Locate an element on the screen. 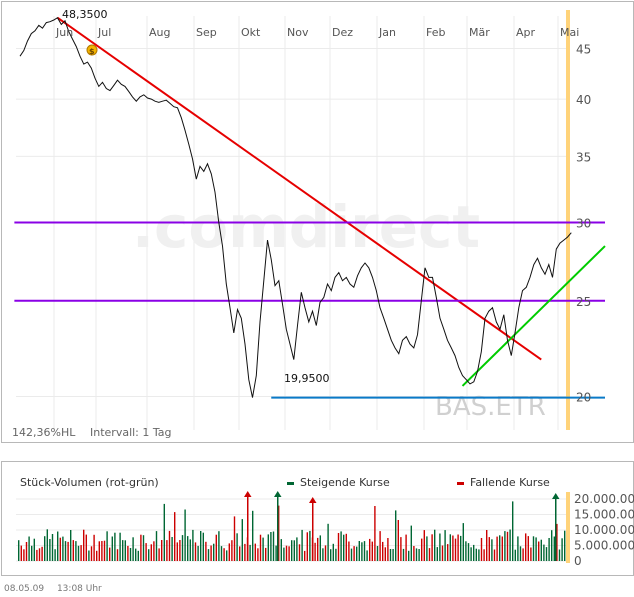 The image size is (634, 597). volume-spike-arrow is located at coordinates (556, 496).